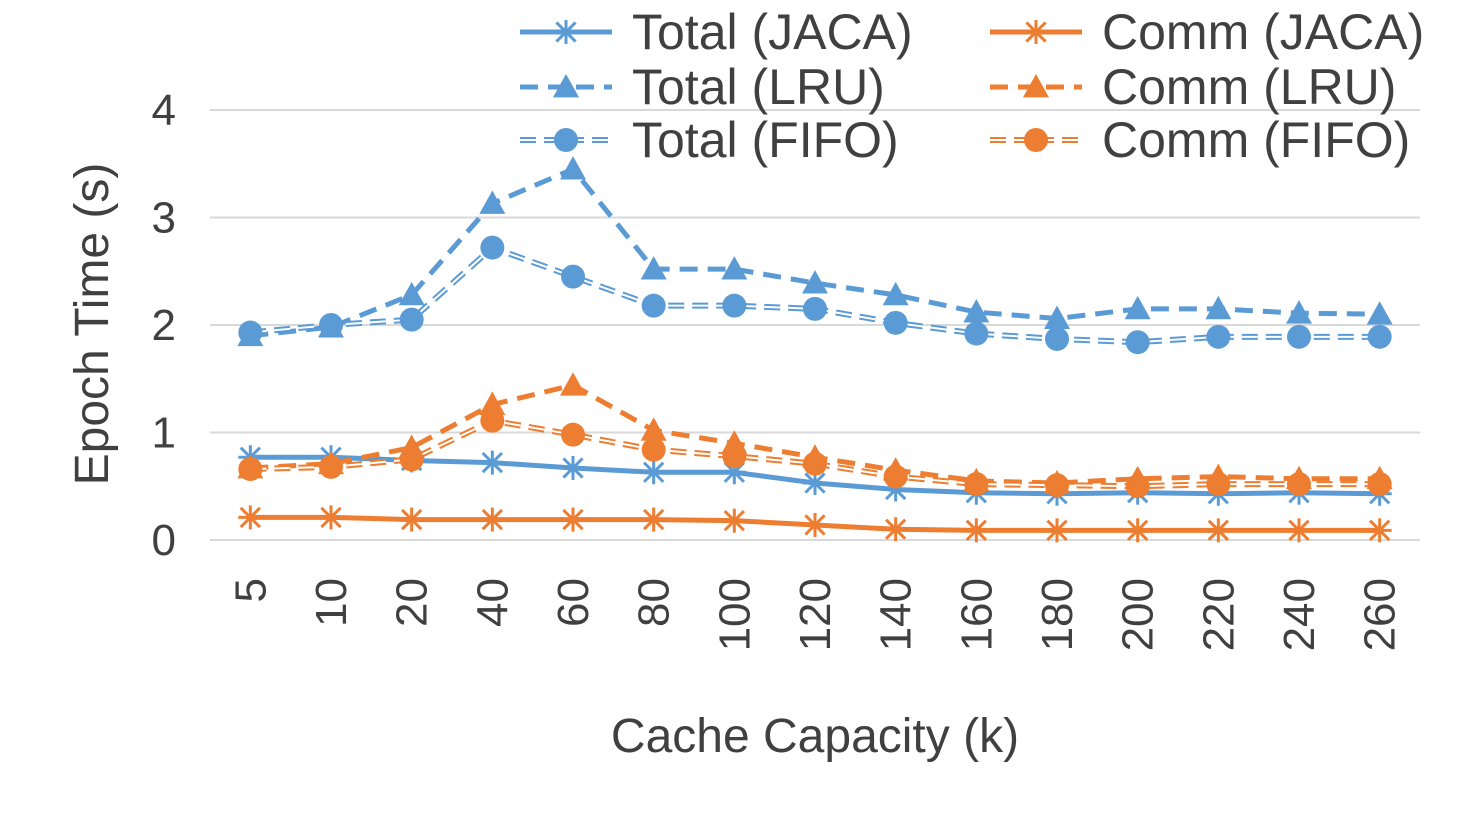  I want to click on x-tick-label: 220, so click(1218, 614).